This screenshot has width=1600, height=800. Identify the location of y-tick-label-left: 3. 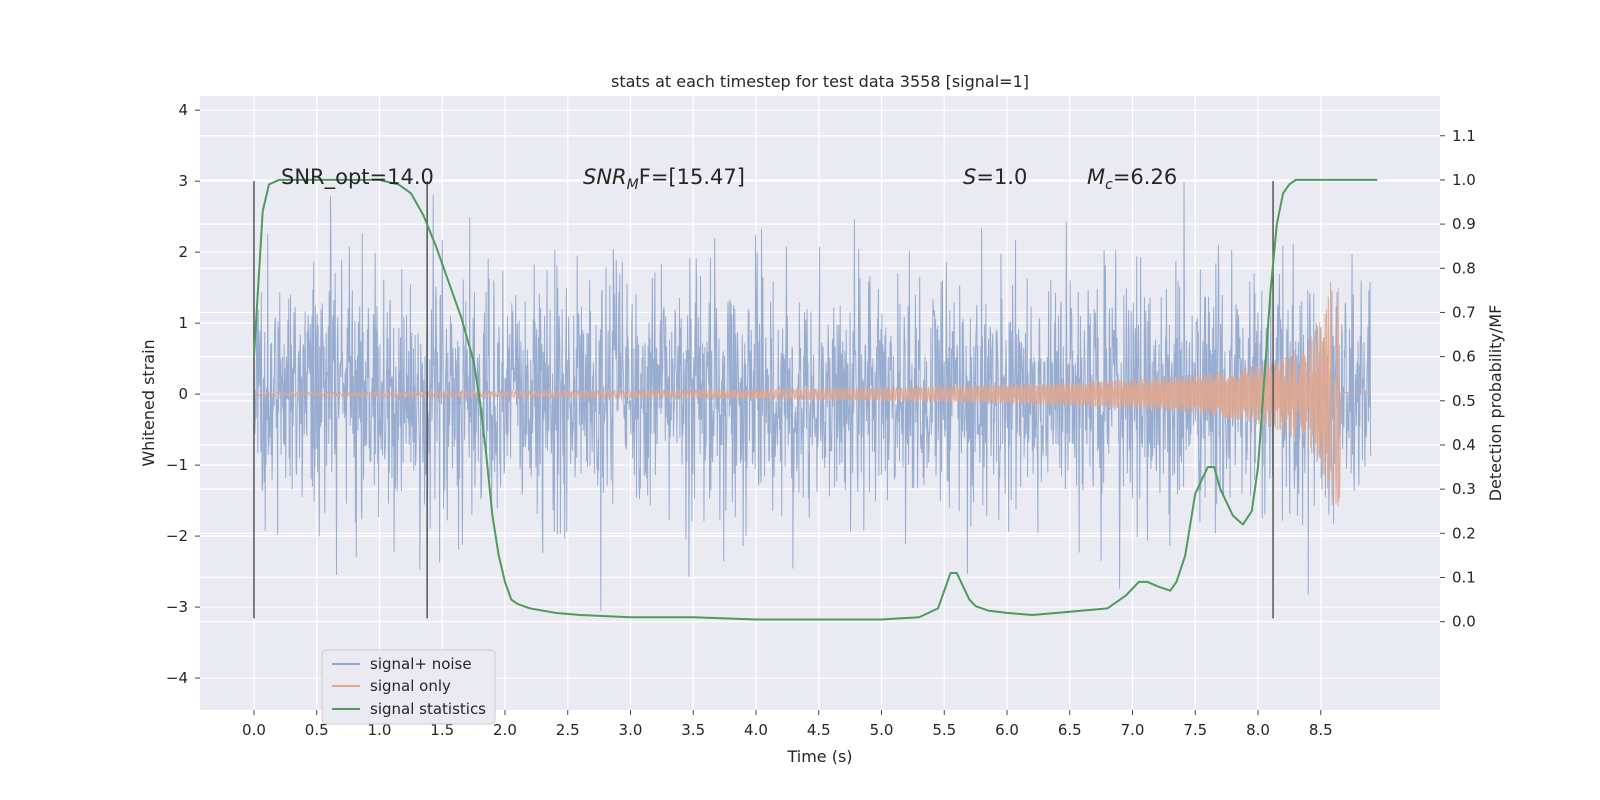
(183, 181).